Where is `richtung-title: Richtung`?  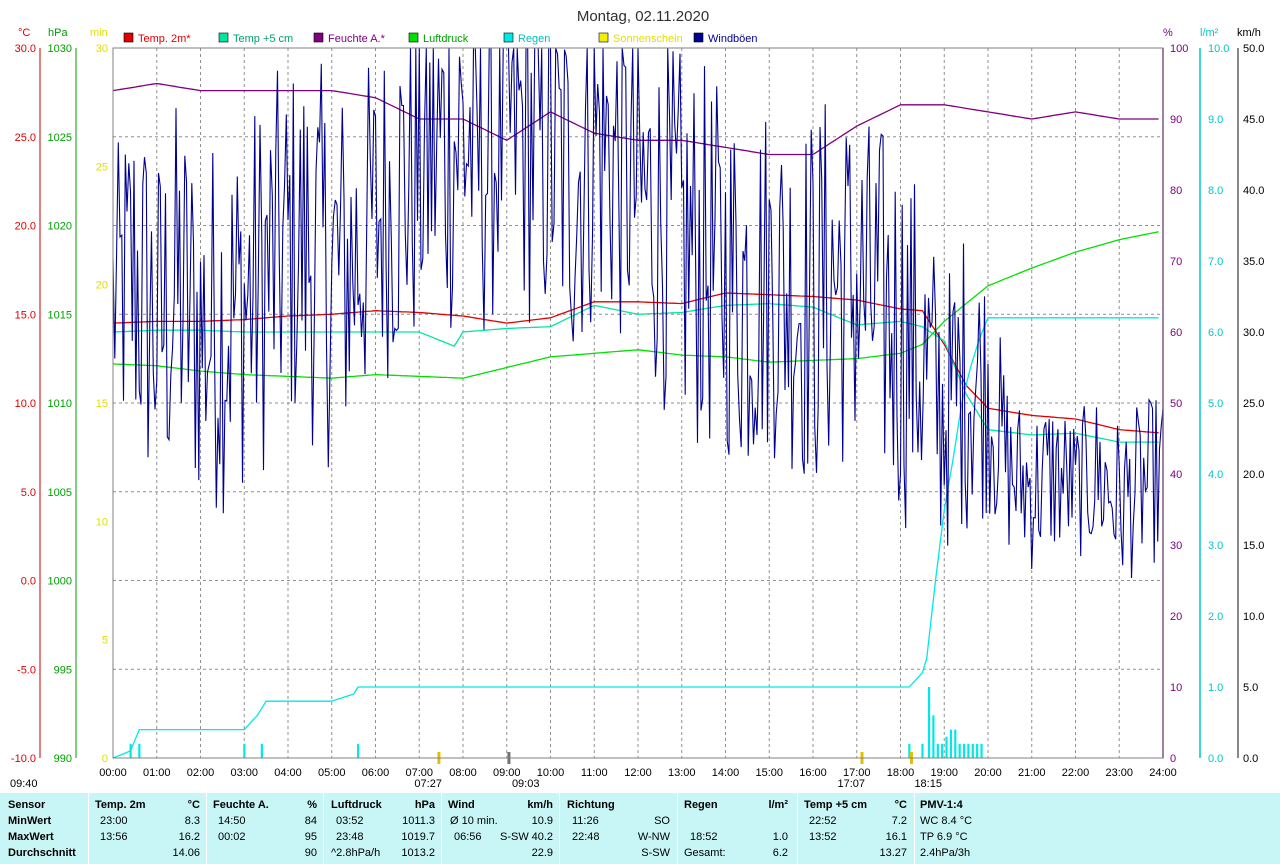
richtung-title: Richtung is located at coordinates (591, 805).